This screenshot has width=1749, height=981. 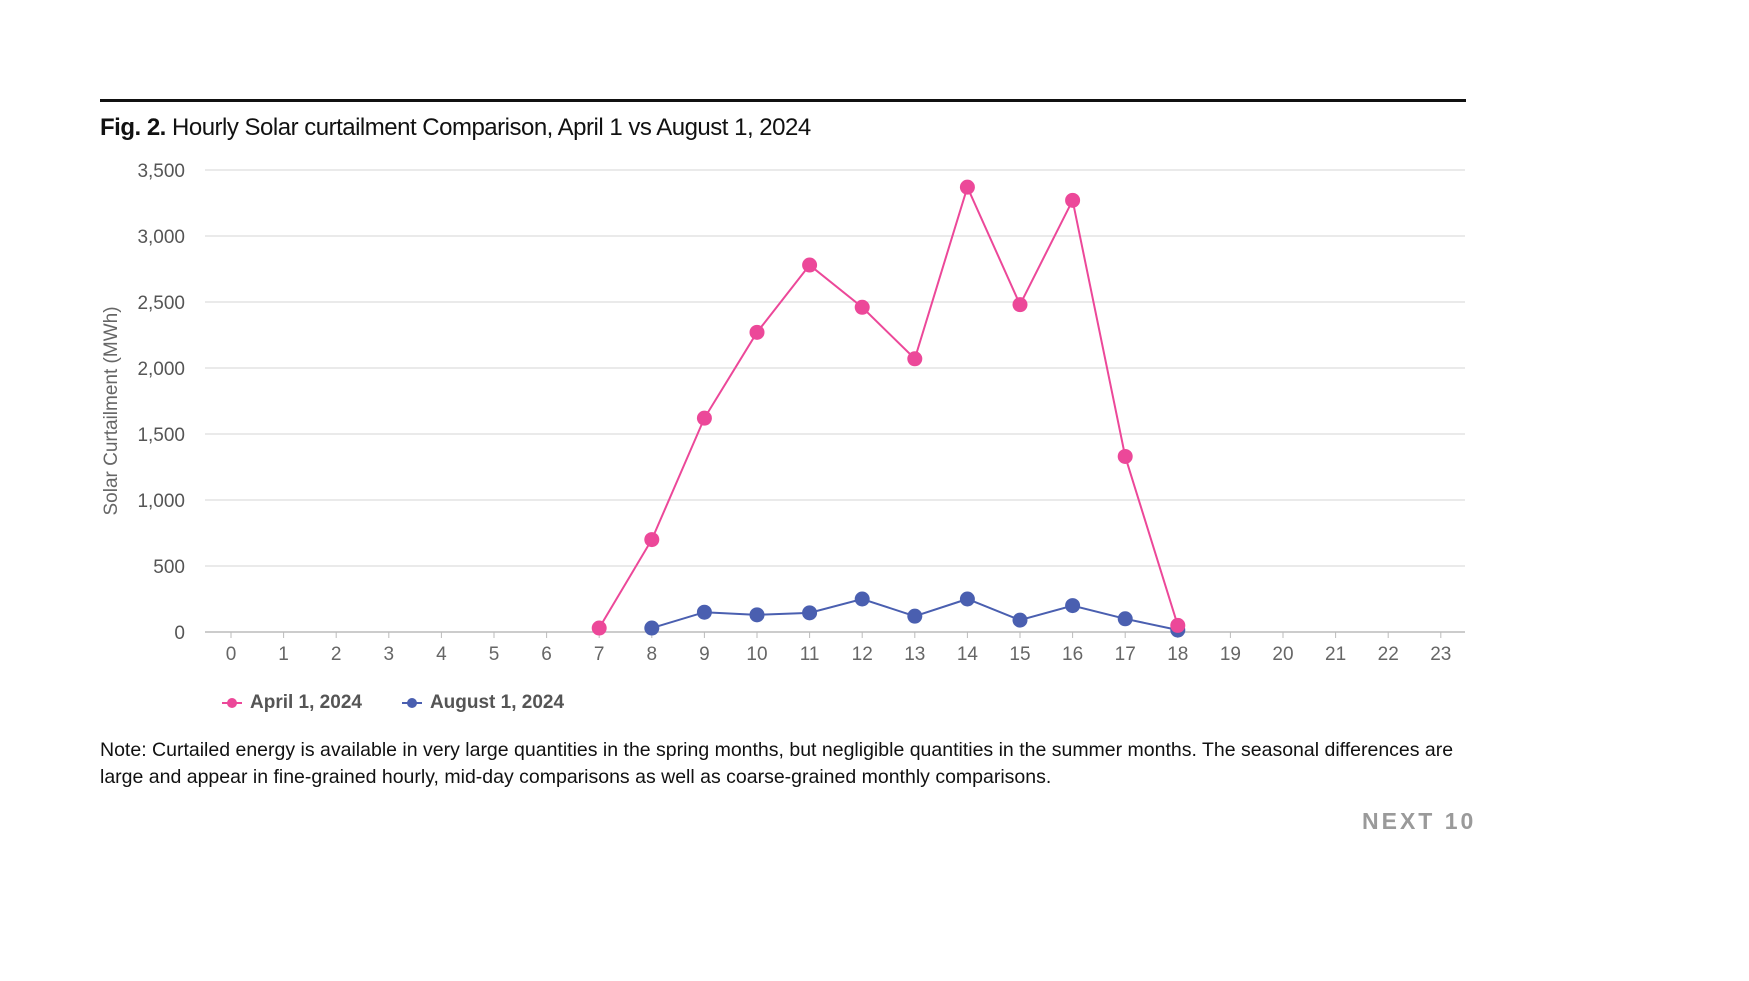 I want to click on top-rule, so click(x=783, y=100).